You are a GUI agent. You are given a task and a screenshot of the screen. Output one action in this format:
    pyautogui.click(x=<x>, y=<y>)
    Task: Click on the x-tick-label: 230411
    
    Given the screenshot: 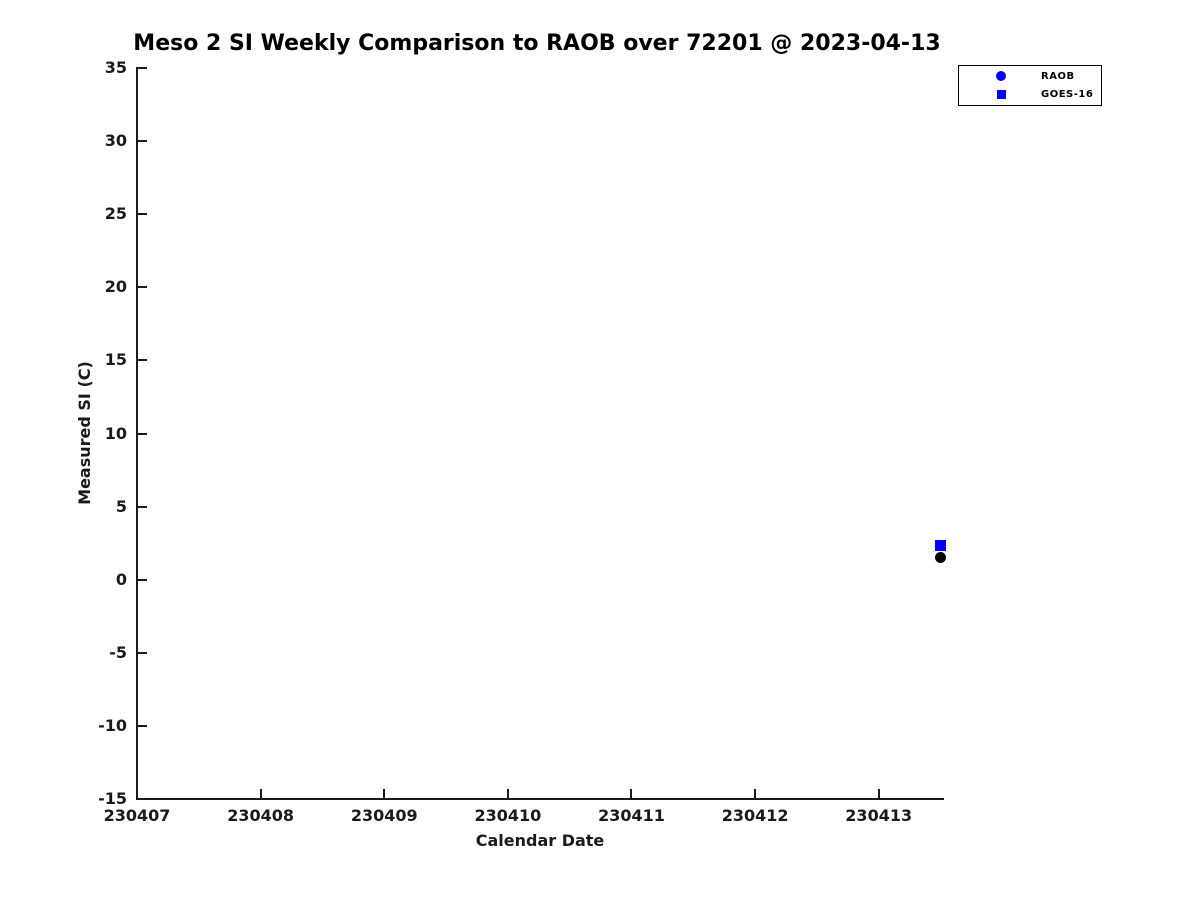 What is the action you would take?
    pyautogui.click(x=631, y=815)
    